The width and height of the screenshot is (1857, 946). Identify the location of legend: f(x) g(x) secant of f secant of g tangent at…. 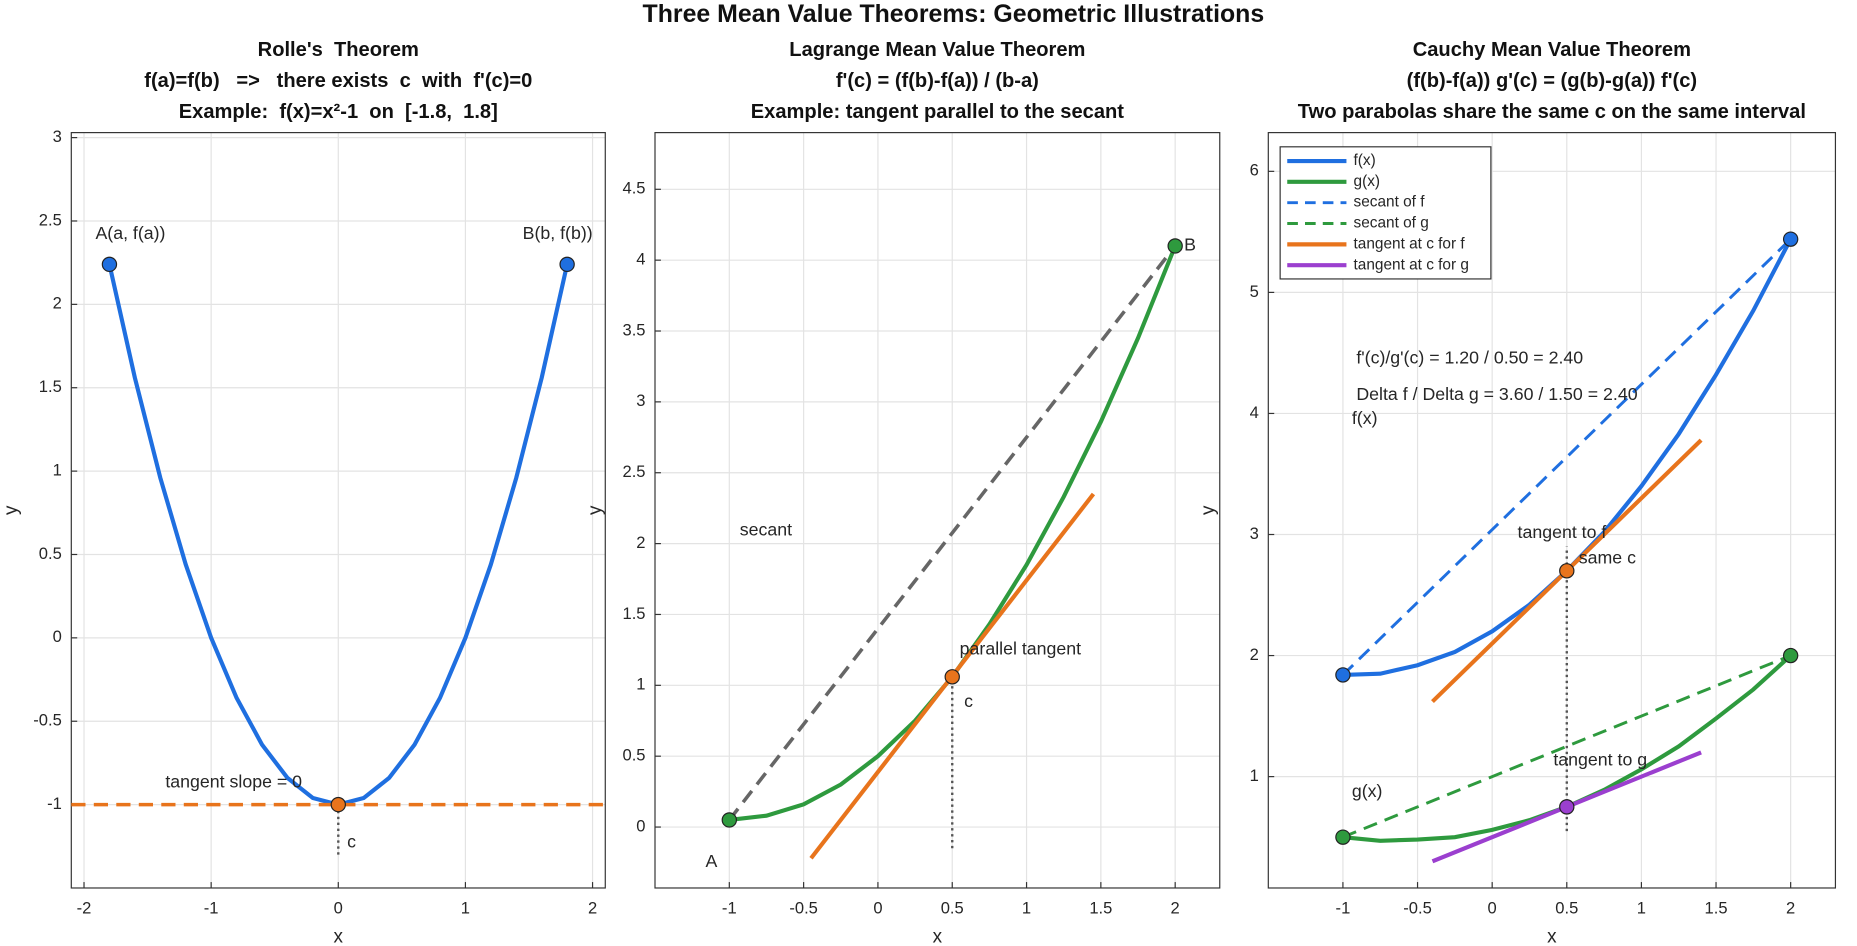
(1385, 213).